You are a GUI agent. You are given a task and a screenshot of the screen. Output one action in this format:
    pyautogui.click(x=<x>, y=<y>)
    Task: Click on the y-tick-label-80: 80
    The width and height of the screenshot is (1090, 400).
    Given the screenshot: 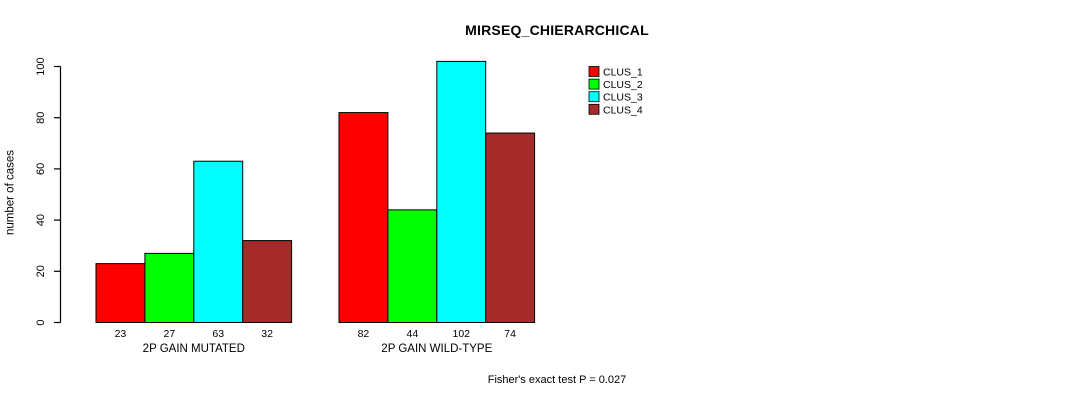 What is the action you would take?
    pyautogui.click(x=41, y=118)
    